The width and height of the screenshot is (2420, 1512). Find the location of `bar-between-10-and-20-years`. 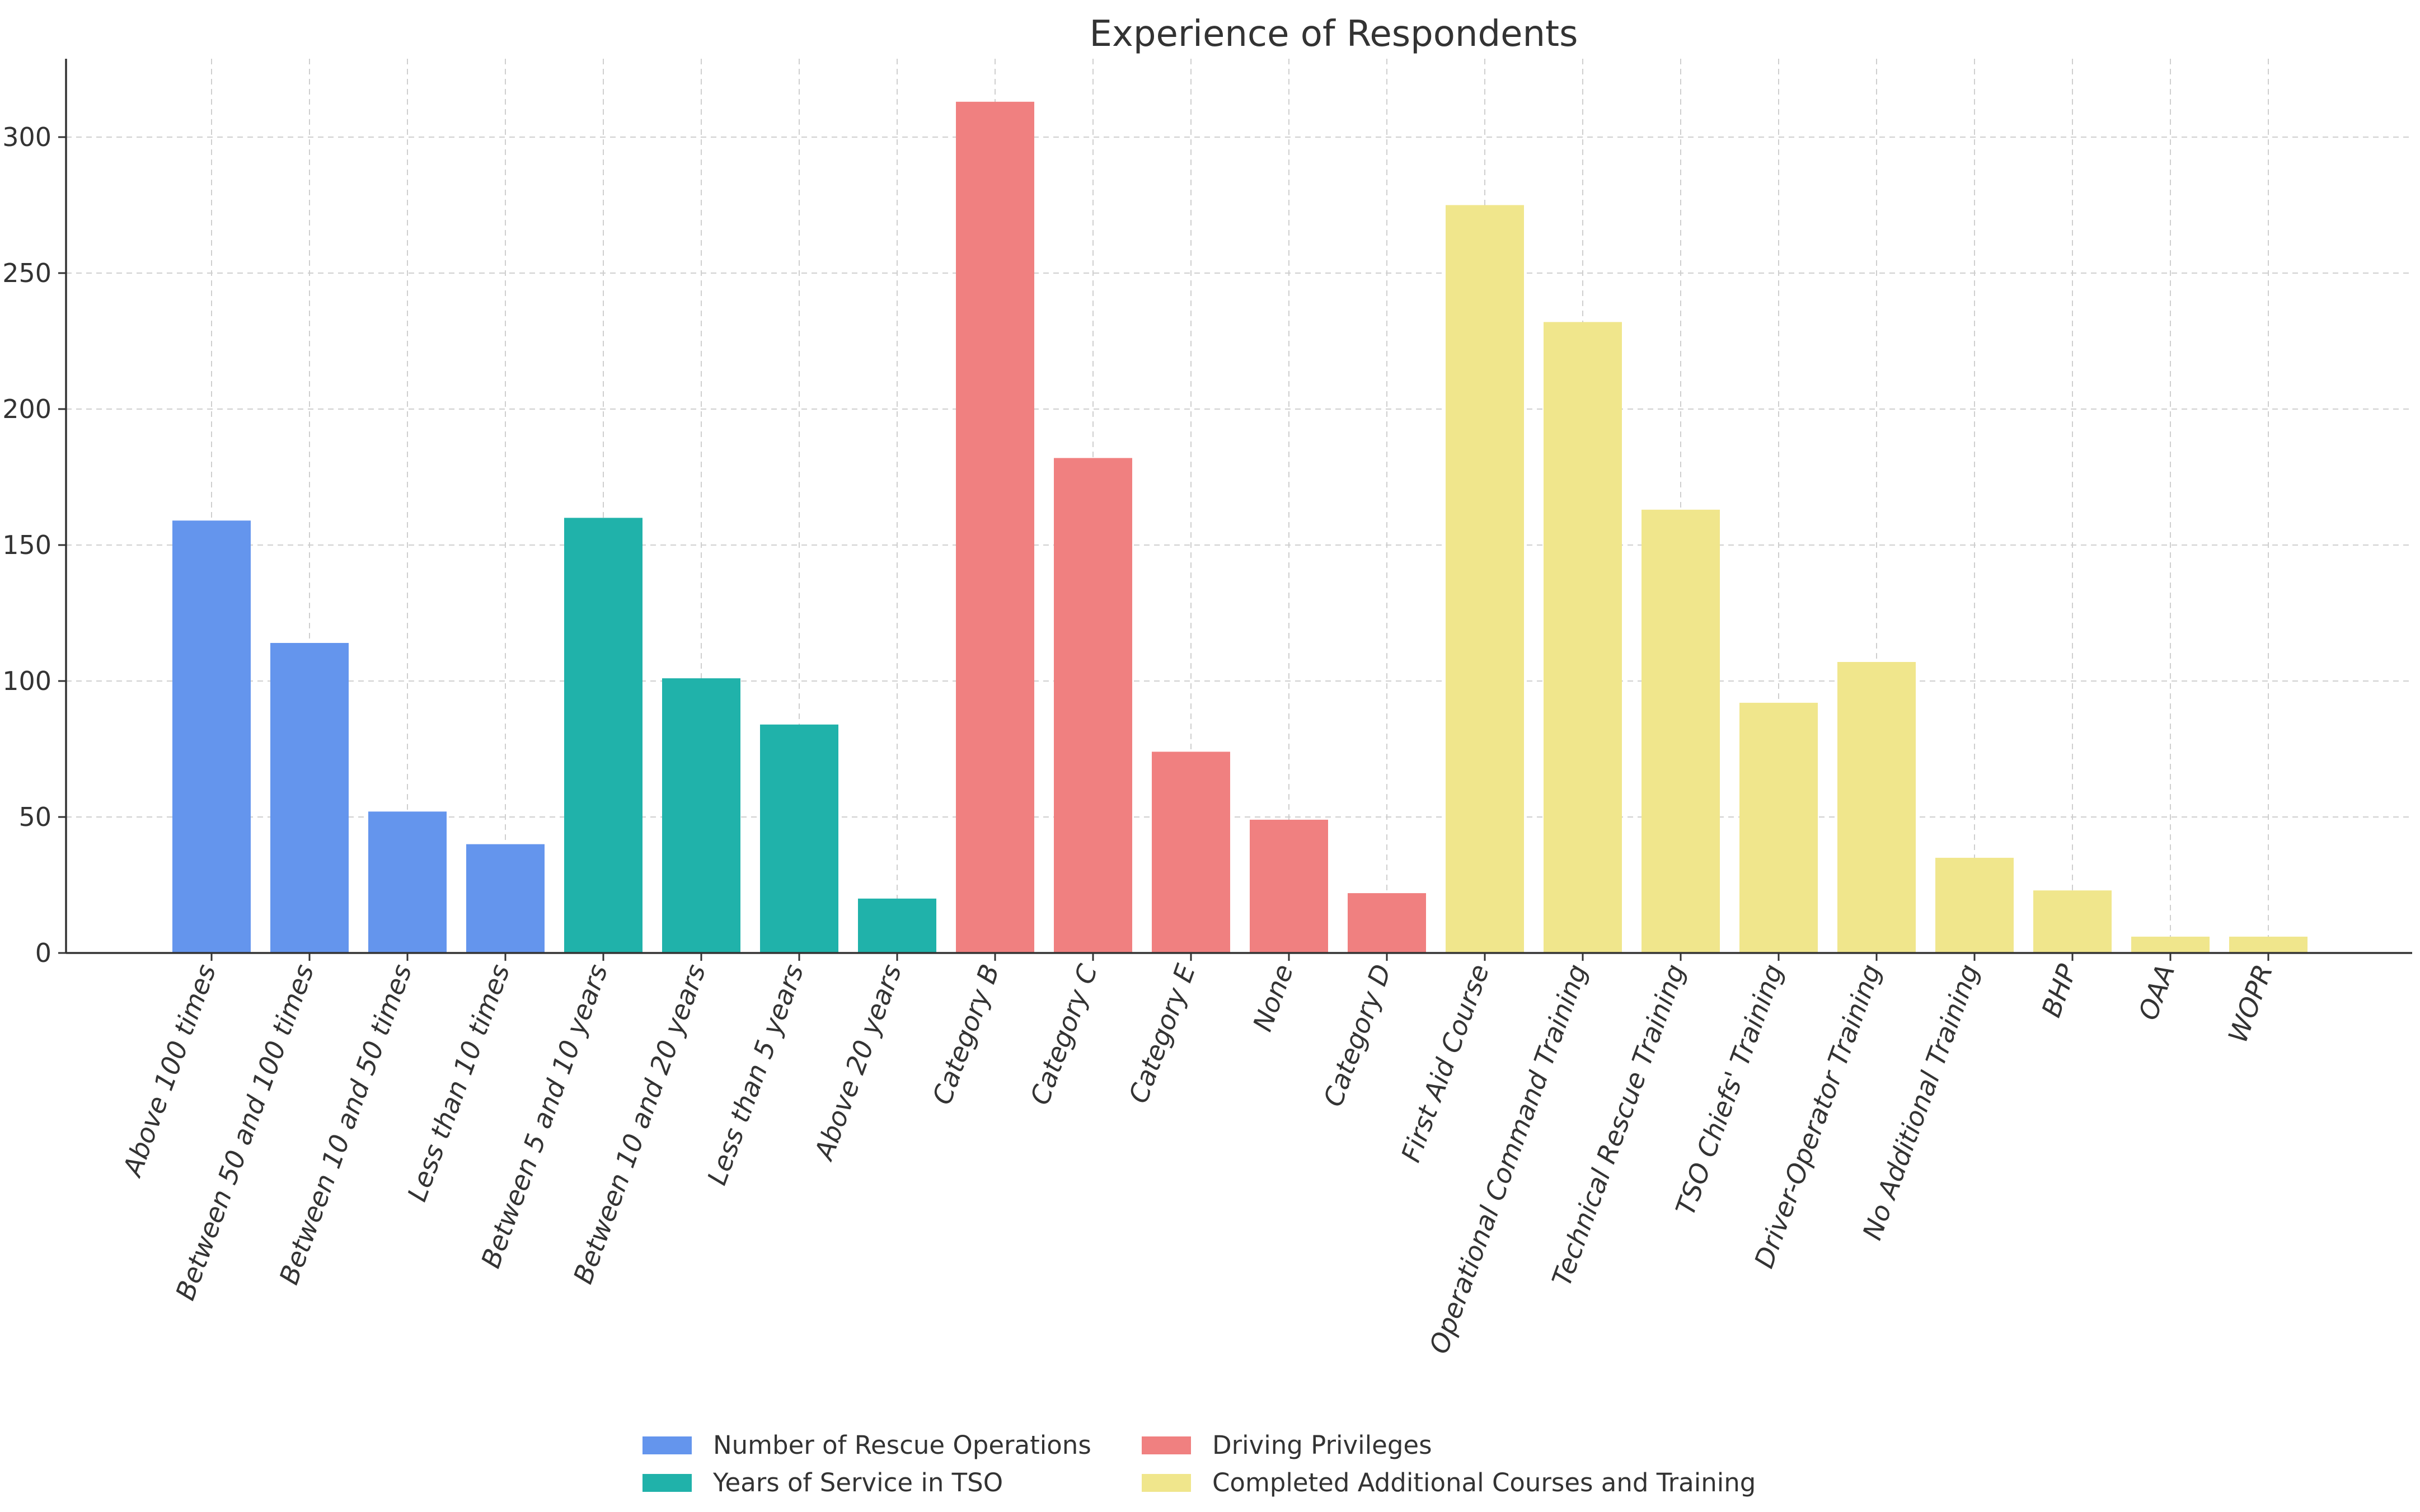

bar-between-10-and-20-years is located at coordinates (701, 815).